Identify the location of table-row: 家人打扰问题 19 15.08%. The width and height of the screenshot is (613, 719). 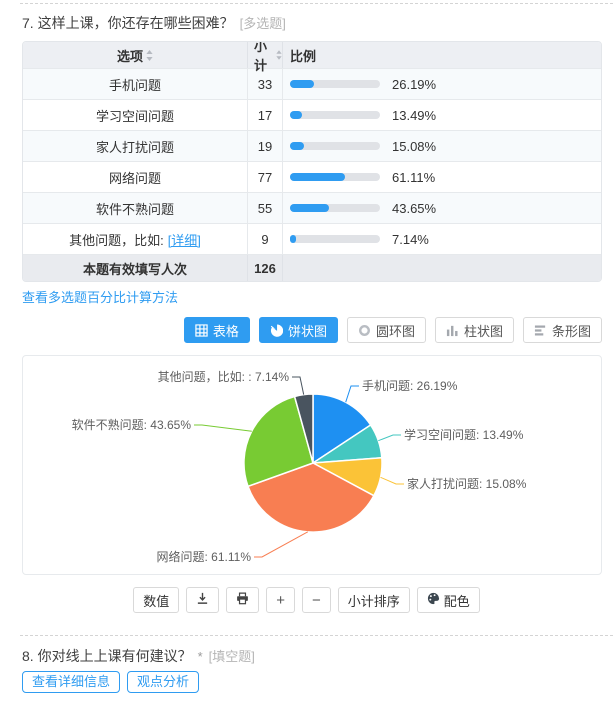
(312, 145).